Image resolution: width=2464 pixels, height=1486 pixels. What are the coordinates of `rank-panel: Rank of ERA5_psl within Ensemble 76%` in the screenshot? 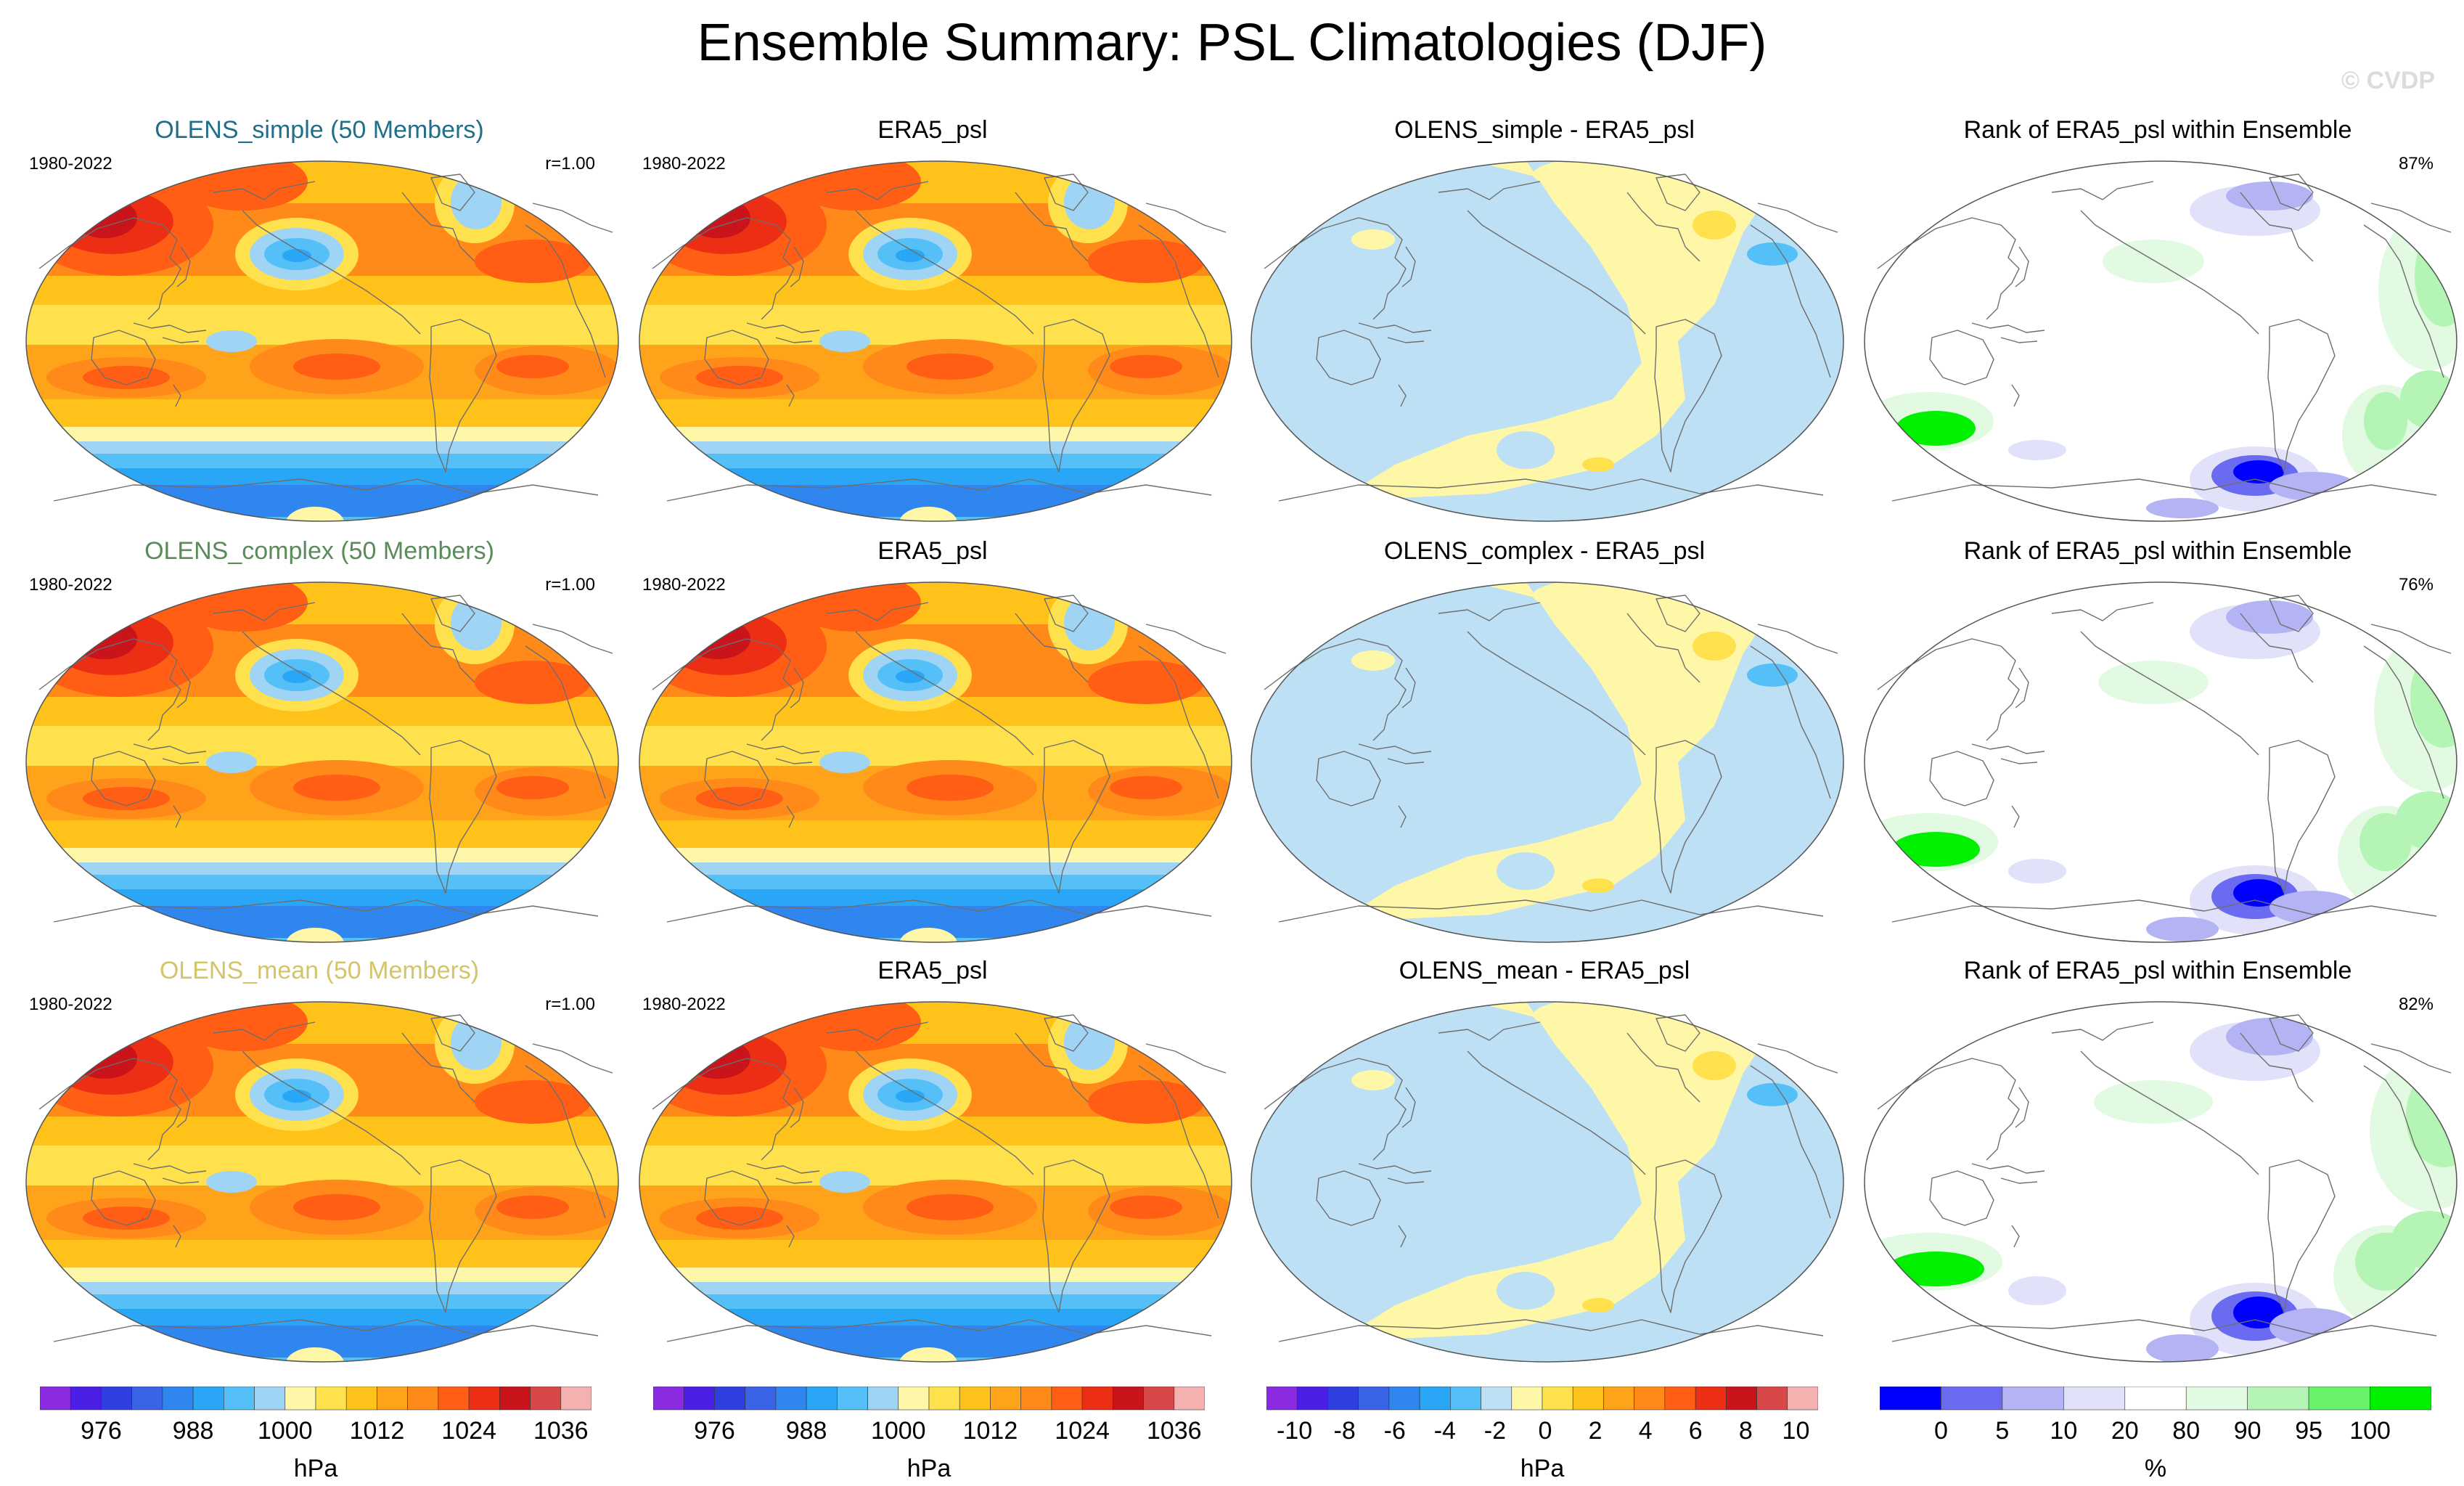 It's located at (2158, 741).